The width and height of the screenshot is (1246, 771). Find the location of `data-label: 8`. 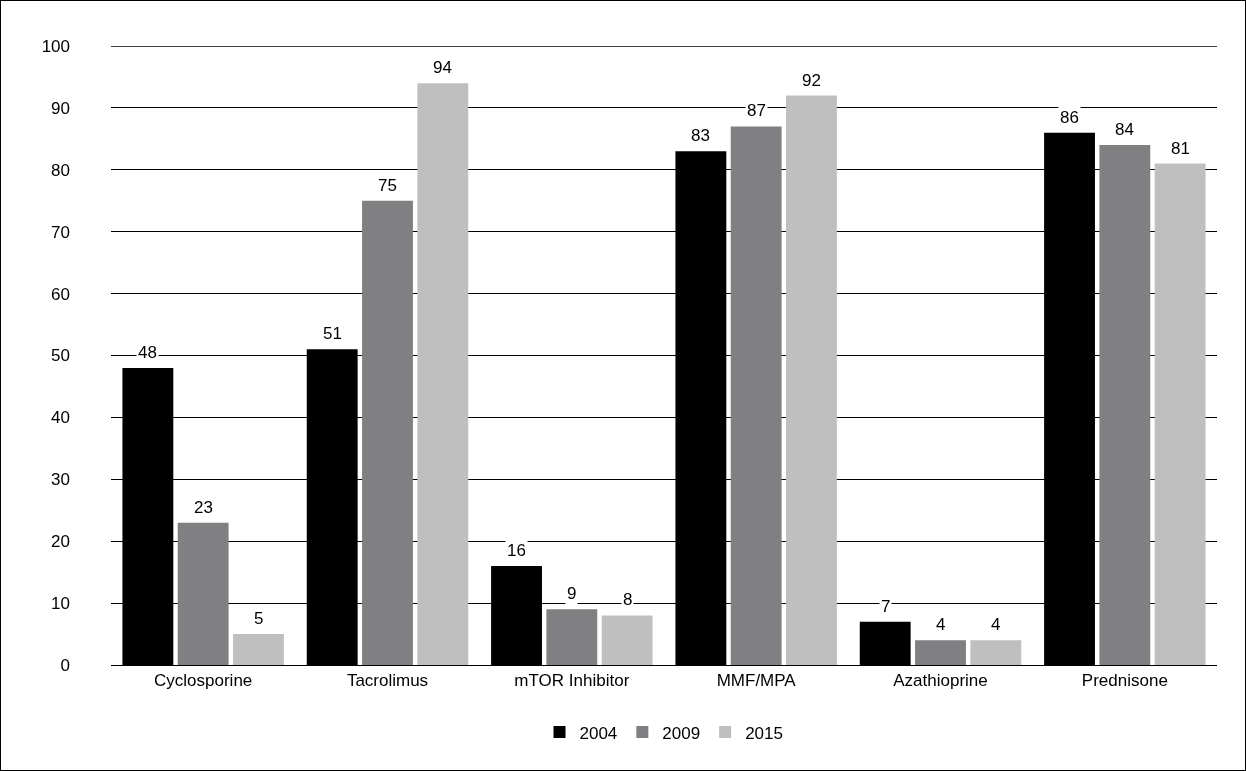

data-label: 8 is located at coordinates (628, 599).